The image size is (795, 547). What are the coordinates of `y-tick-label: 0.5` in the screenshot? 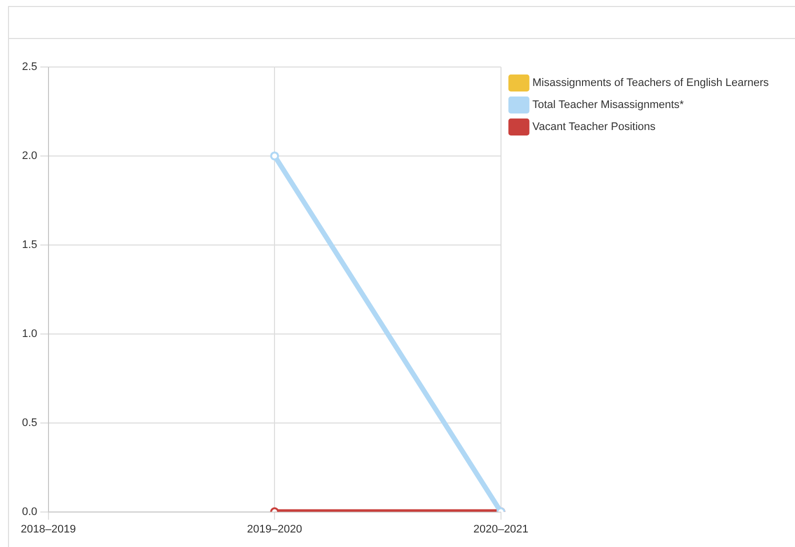 It's located at (30, 422).